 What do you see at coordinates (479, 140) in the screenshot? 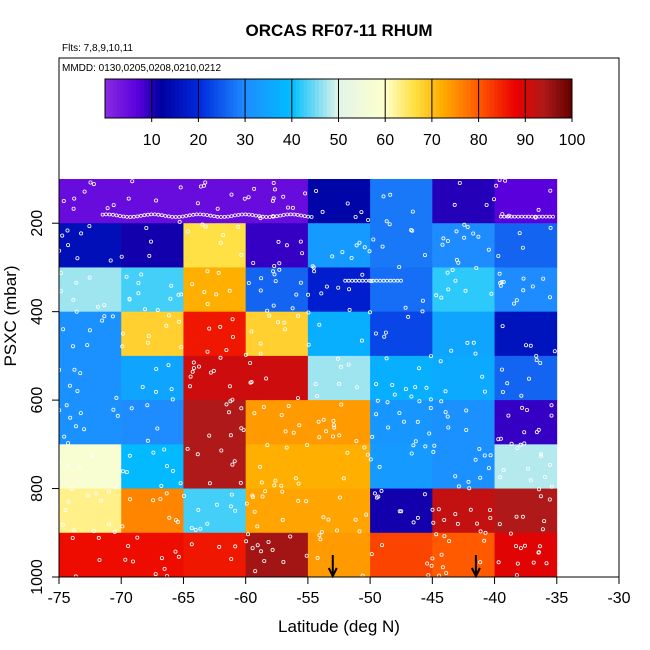
I see `colorbar-tick-label: 80` at bounding box center [479, 140].